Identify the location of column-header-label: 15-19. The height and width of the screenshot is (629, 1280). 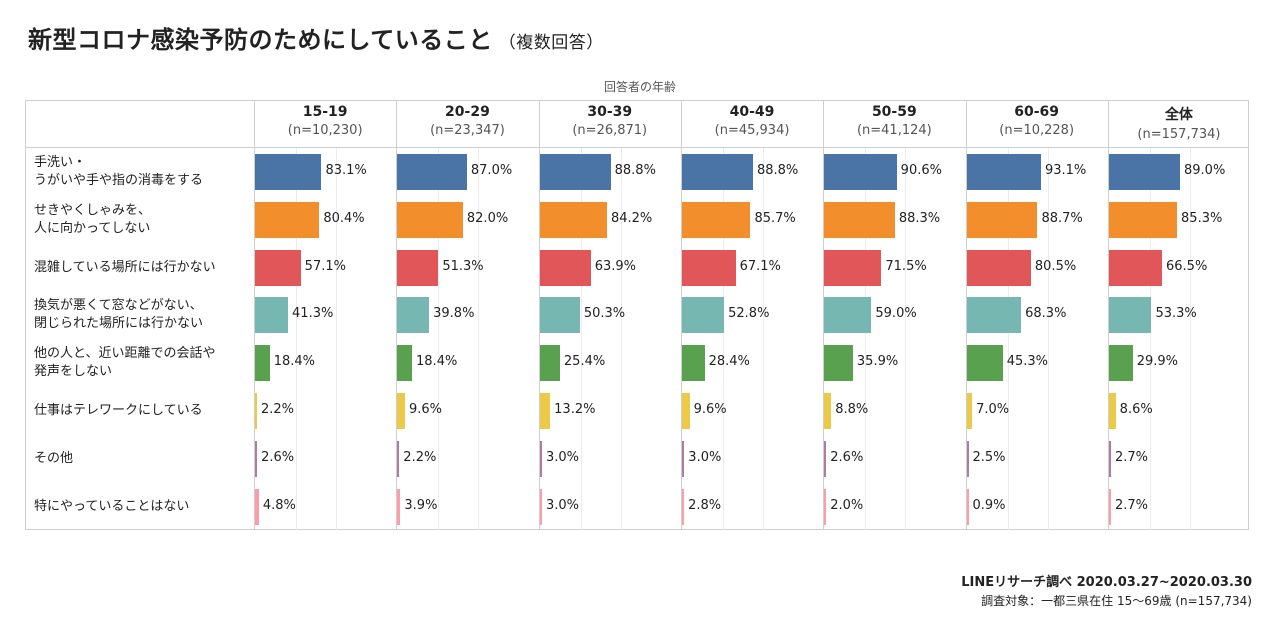
(325, 112).